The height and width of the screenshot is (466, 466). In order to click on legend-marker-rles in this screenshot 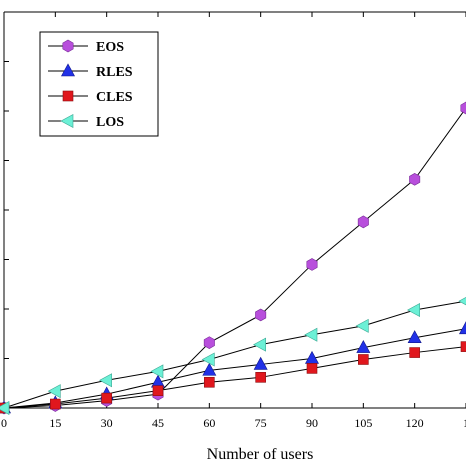, I will do `click(68, 70)`.